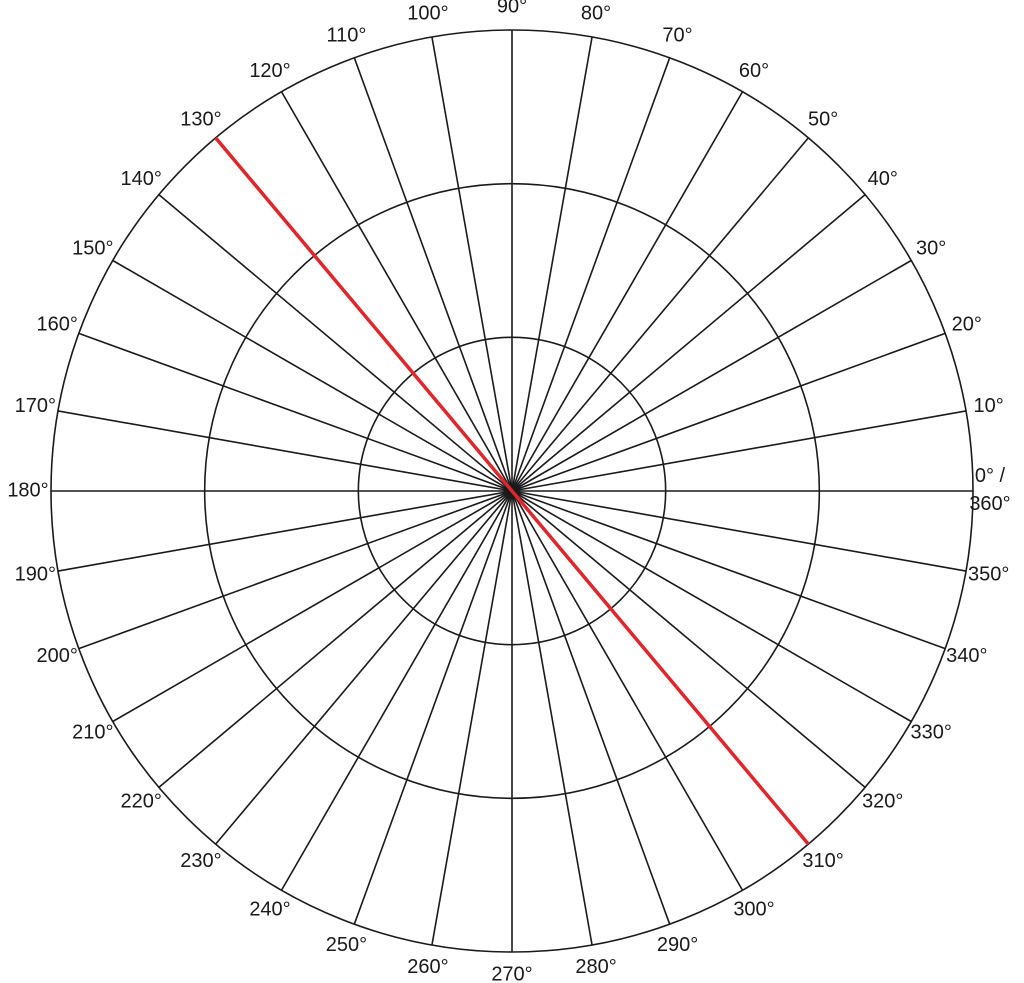  Describe the element at coordinates (677, 945) in the screenshot. I see `angle-label: 290°` at that location.